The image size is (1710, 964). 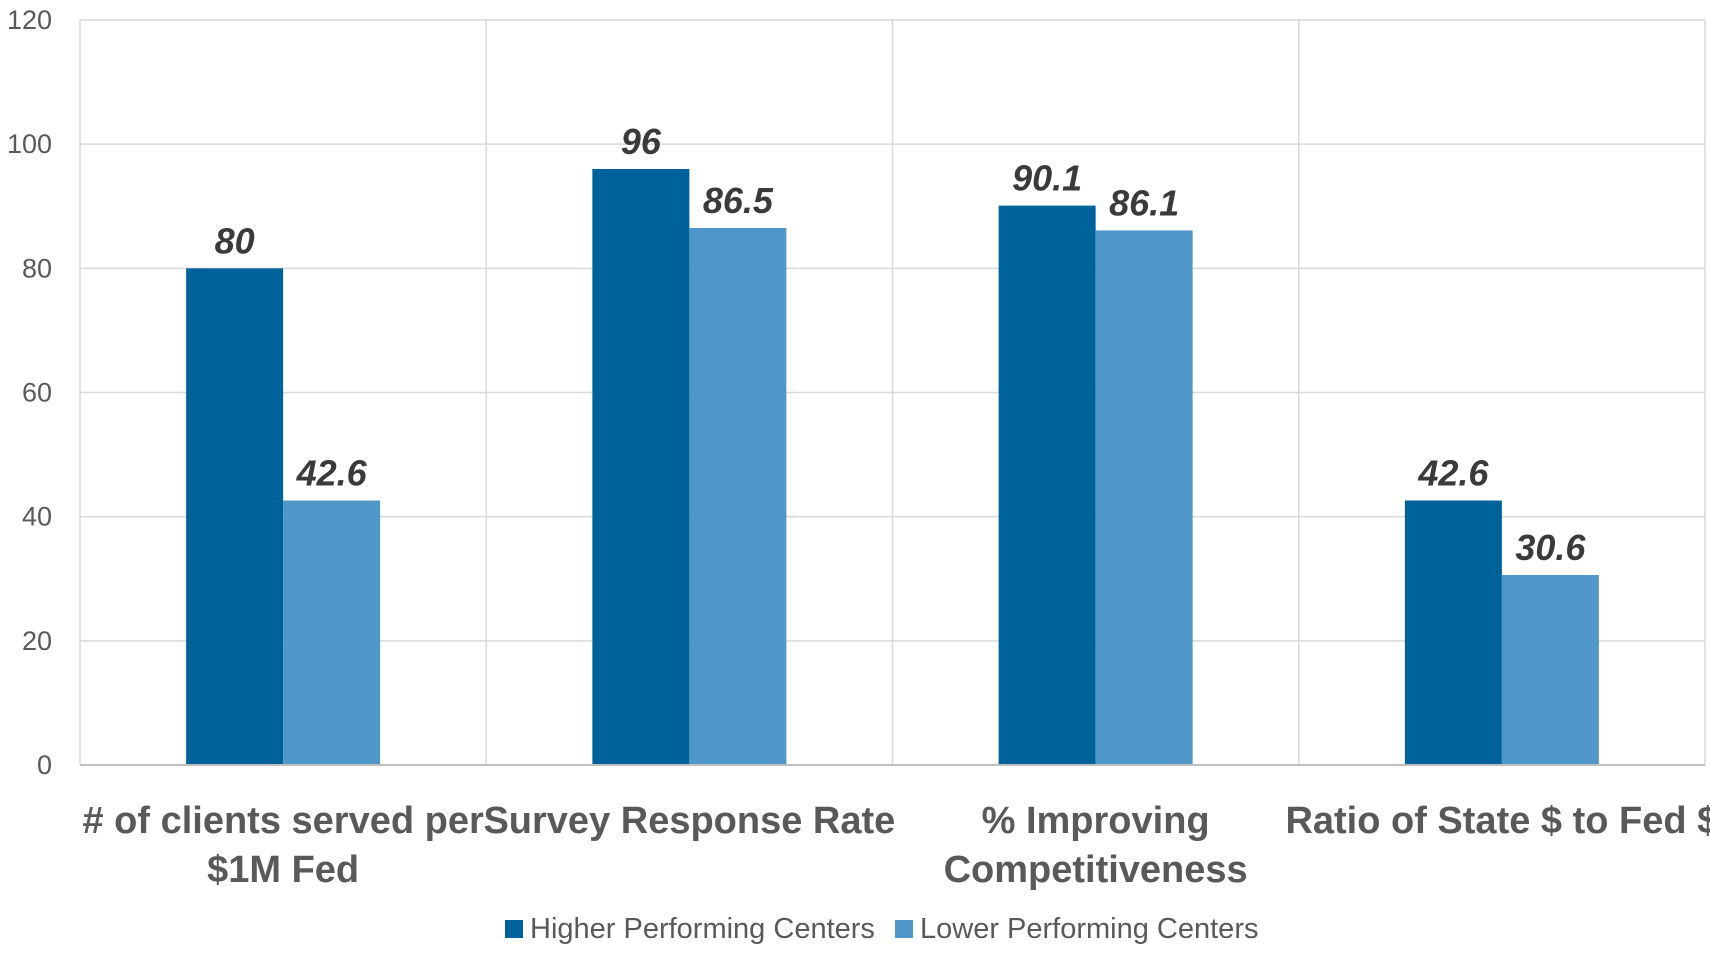 I want to click on y-tick-label: 120, so click(x=29, y=20).